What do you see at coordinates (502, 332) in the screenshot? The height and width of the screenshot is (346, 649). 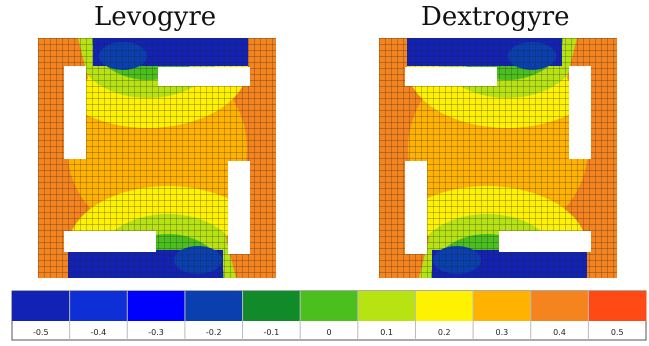 I see `colorbar-tick-label: 0.3` at bounding box center [502, 332].